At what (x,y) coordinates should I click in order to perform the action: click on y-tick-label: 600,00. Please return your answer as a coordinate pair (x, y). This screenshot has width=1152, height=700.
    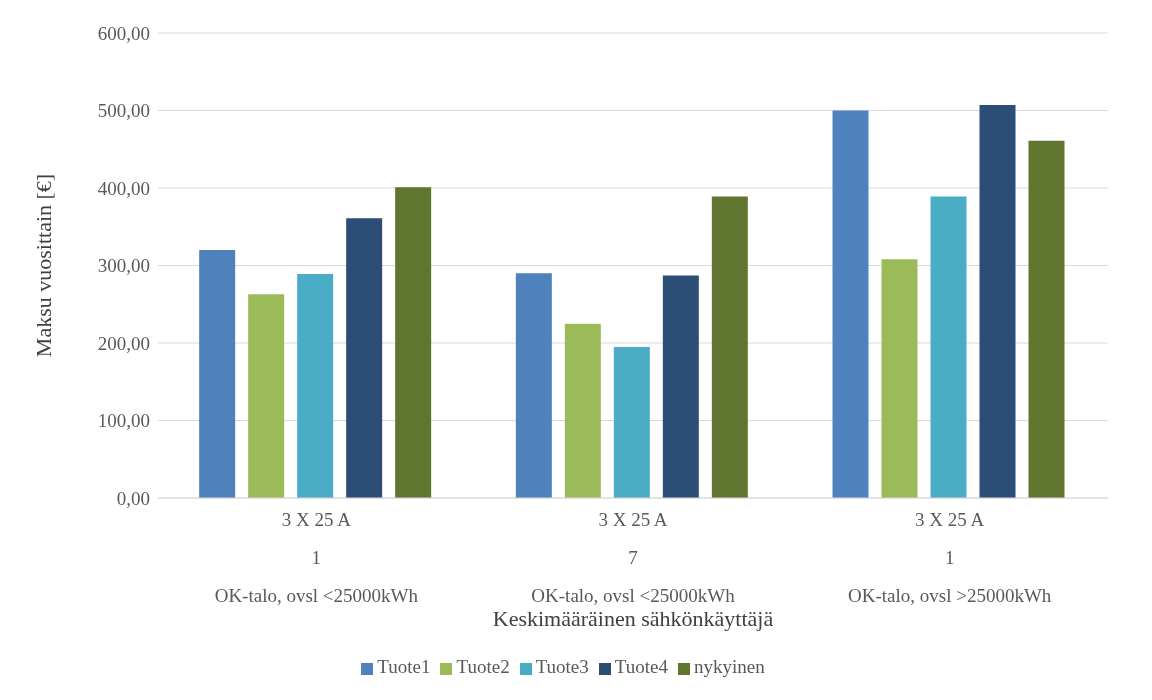
    Looking at the image, I should click on (123, 33).